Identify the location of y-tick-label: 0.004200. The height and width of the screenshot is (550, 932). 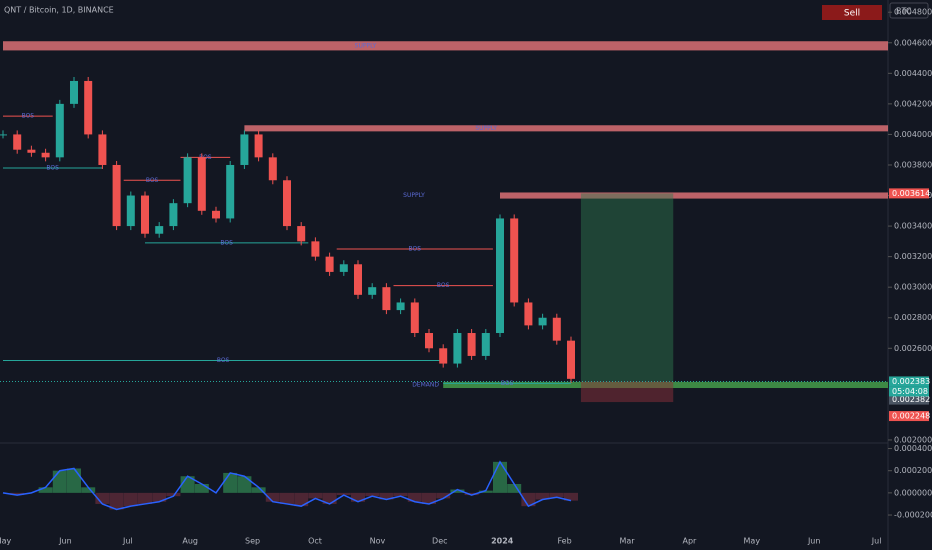
(913, 103).